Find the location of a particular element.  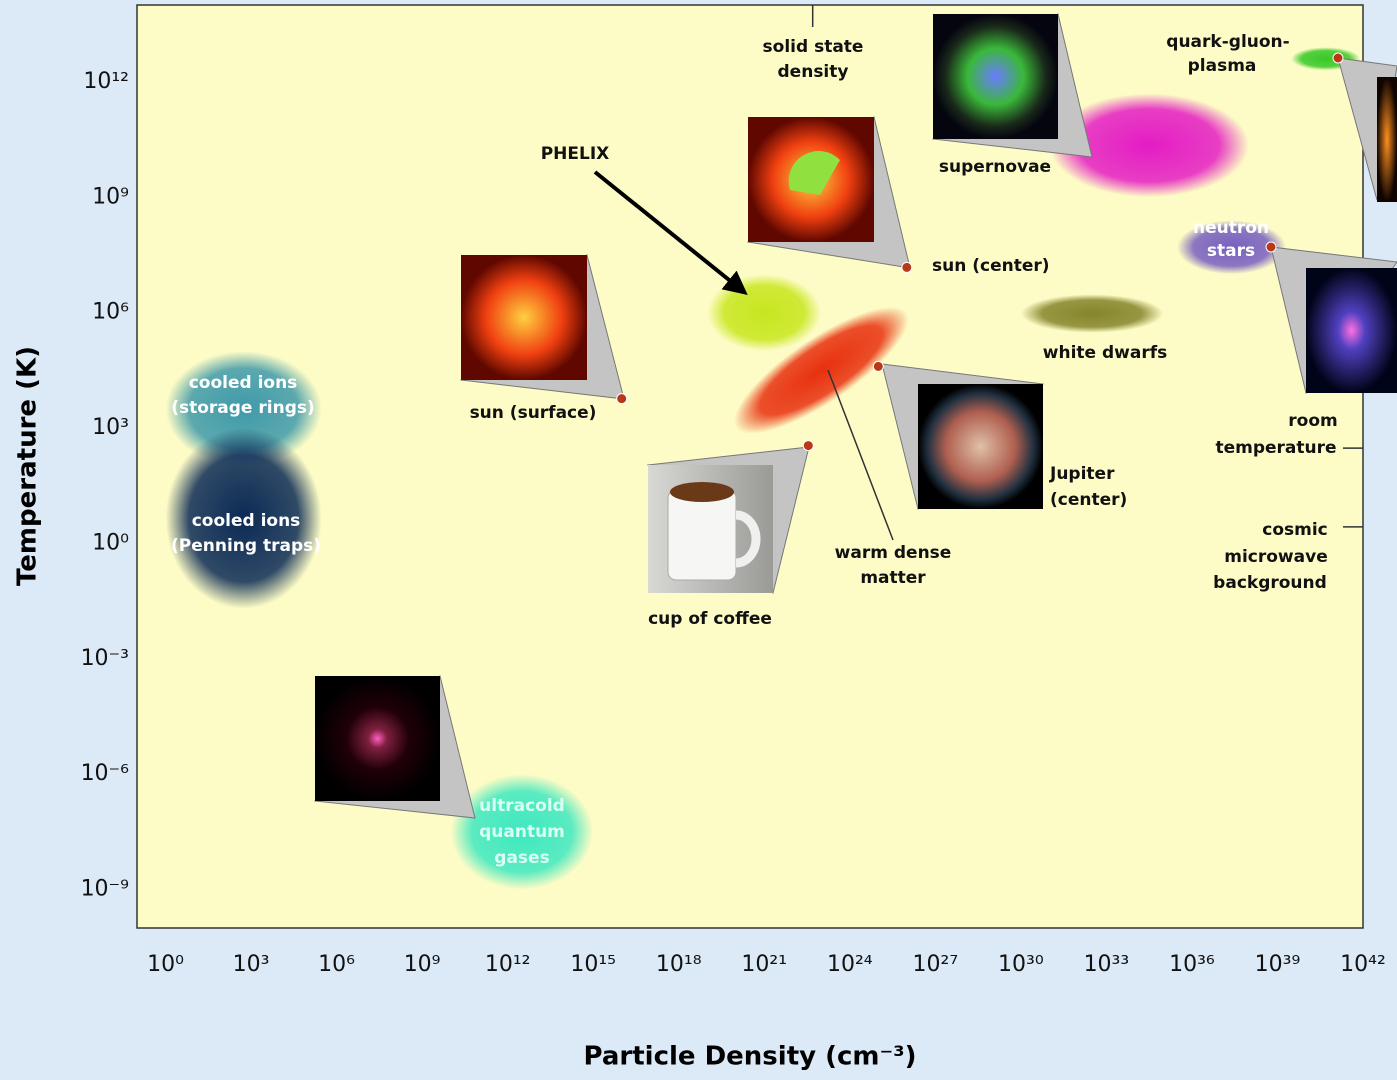

x-tick-label: 10¹² is located at coordinates (508, 964).